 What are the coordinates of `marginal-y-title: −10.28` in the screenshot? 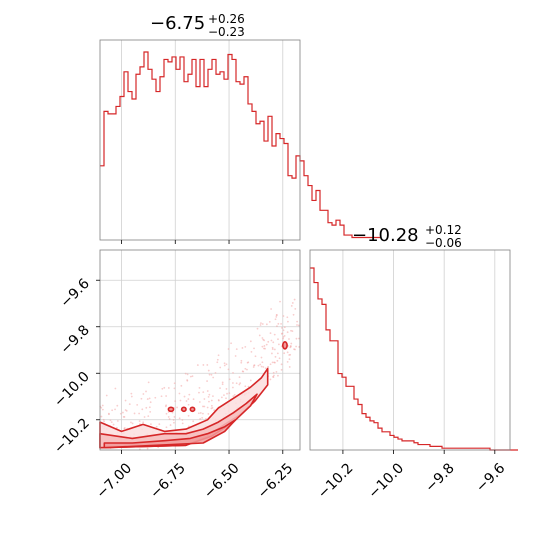 It's located at (385, 235).